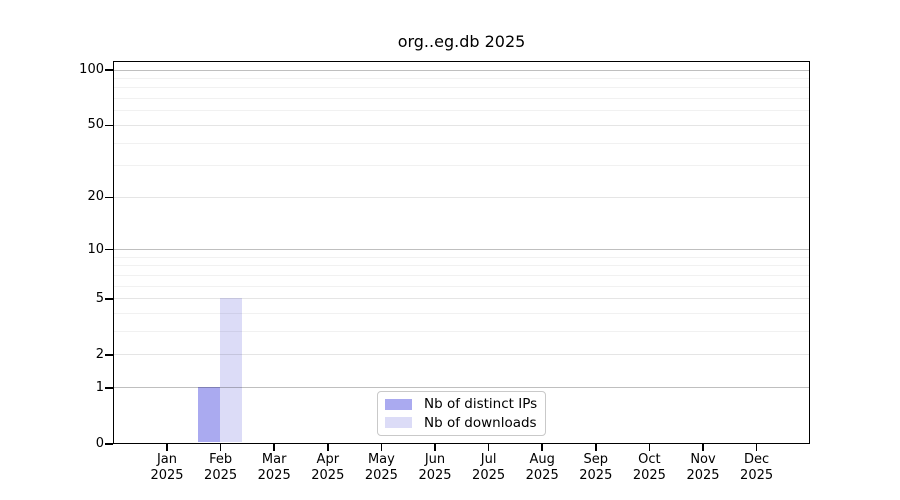 The height and width of the screenshot is (500, 900). Describe the element at coordinates (461, 41) in the screenshot. I see `chart-title: org..eg.db 2025` at that location.